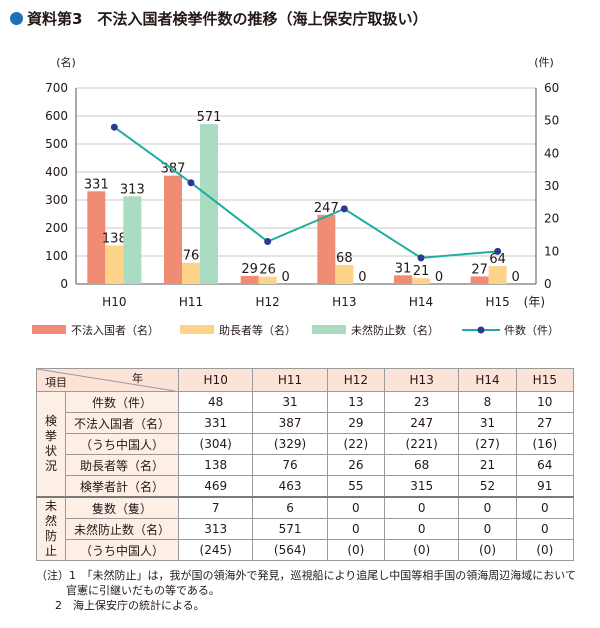 This screenshot has height=628, width=600. I want to click on bar-data-label: 21, so click(421, 271).